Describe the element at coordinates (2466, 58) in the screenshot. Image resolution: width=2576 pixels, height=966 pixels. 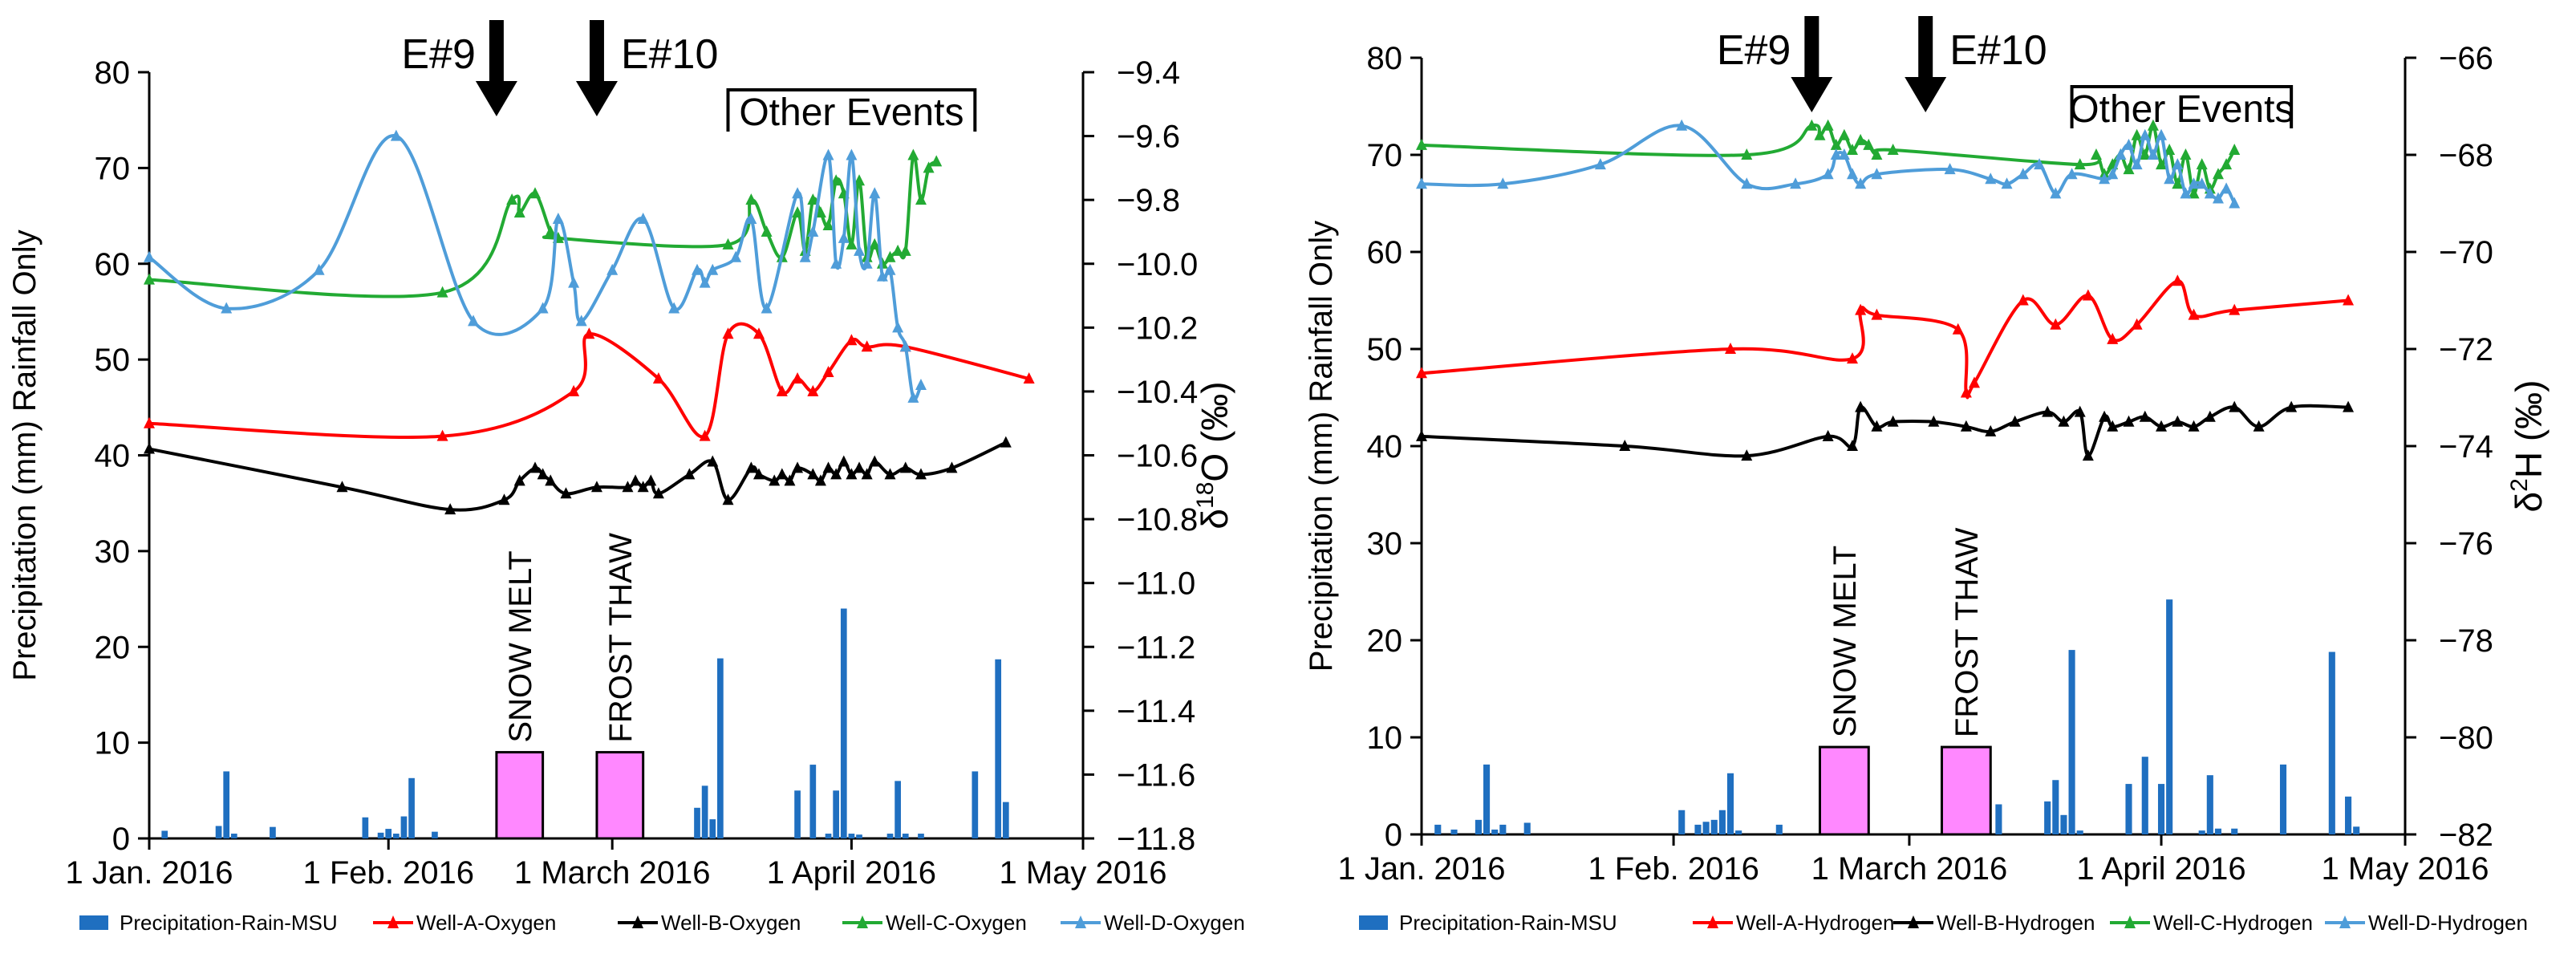
I see `right-y-tick-label: −66` at that location.